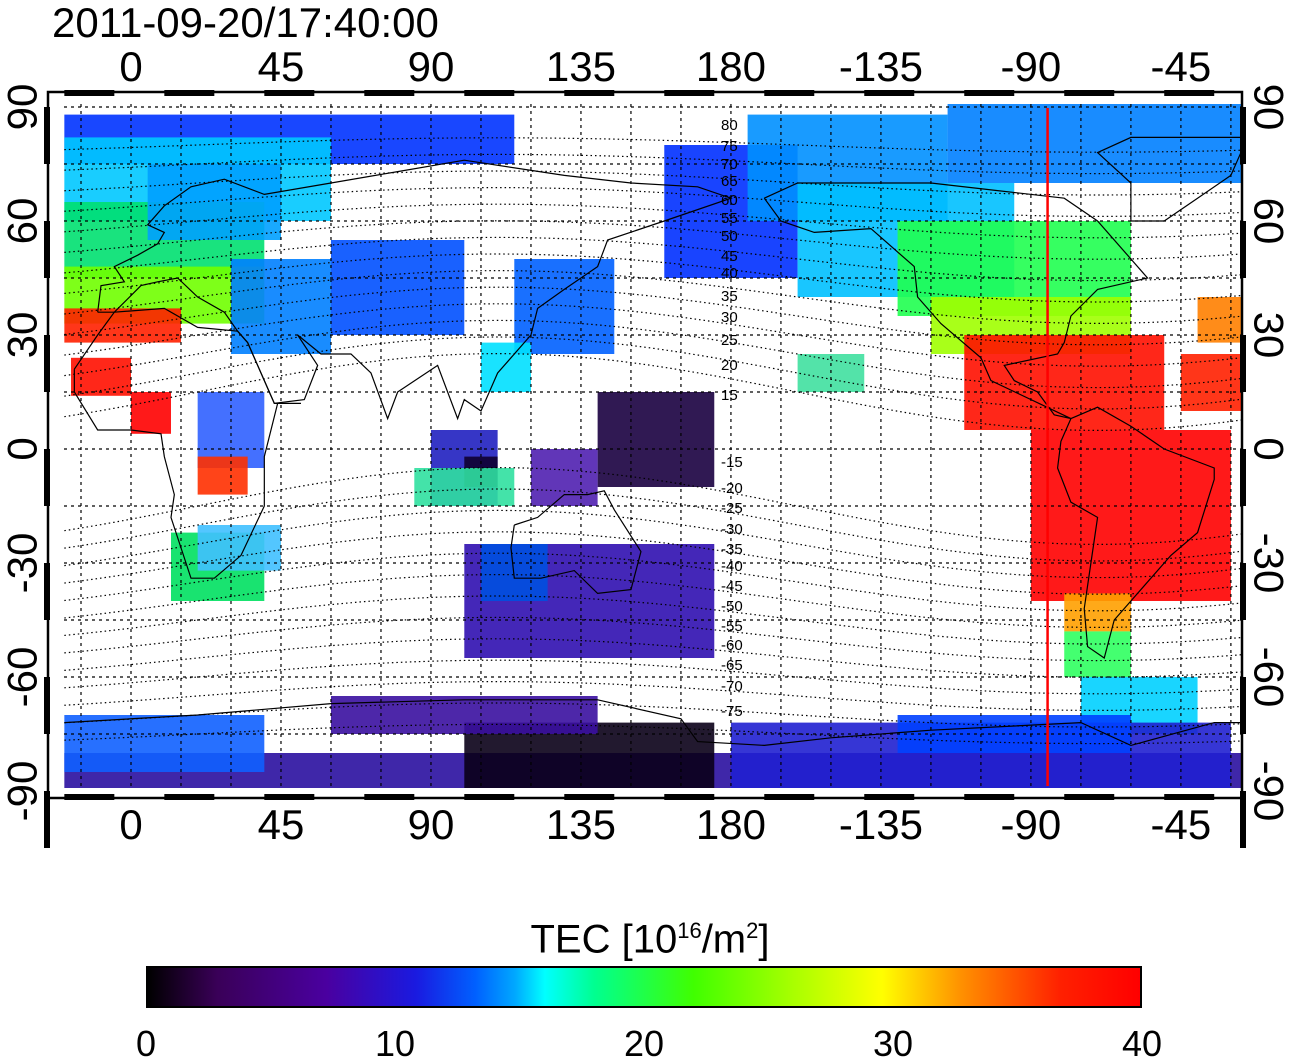  Describe the element at coordinates (729, 236) in the screenshot. I see `contour-label: 50` at that location.